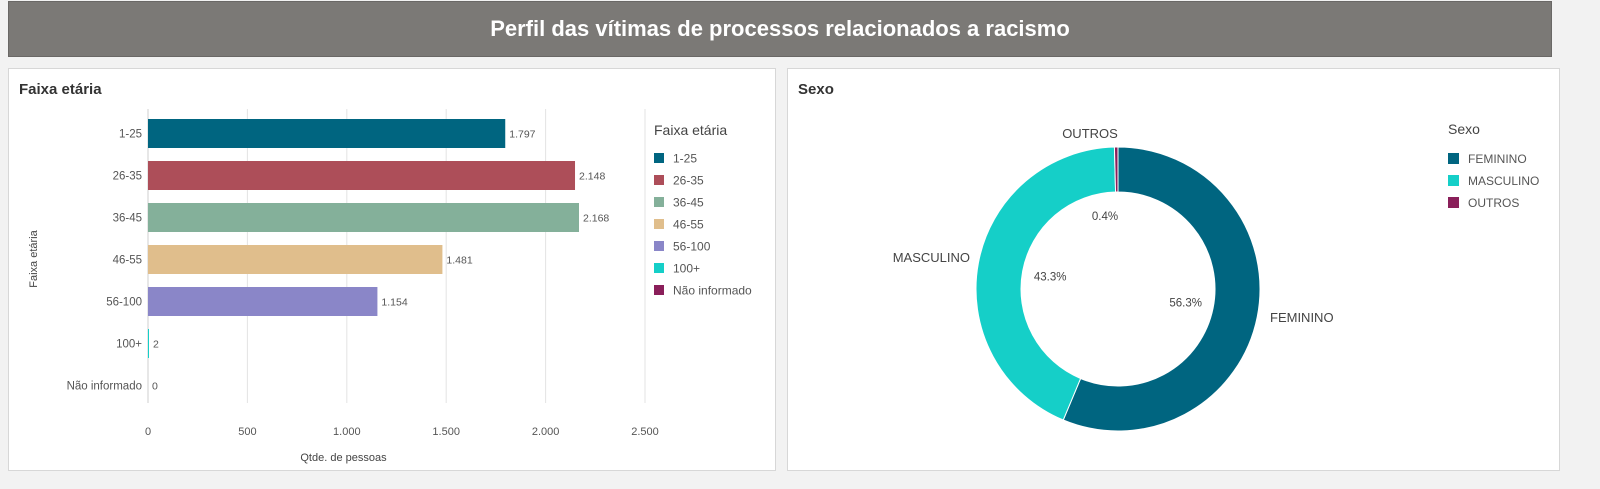  Describe the element at coordinates (155, 387) in the screenshot. I see `bar-value-label: 0` at that location.